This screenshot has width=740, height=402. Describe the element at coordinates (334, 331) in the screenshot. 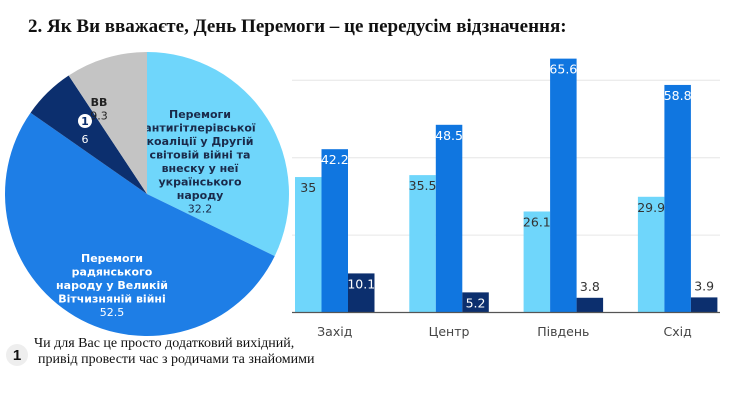

I see `x-tick-label: Захід` at that location.